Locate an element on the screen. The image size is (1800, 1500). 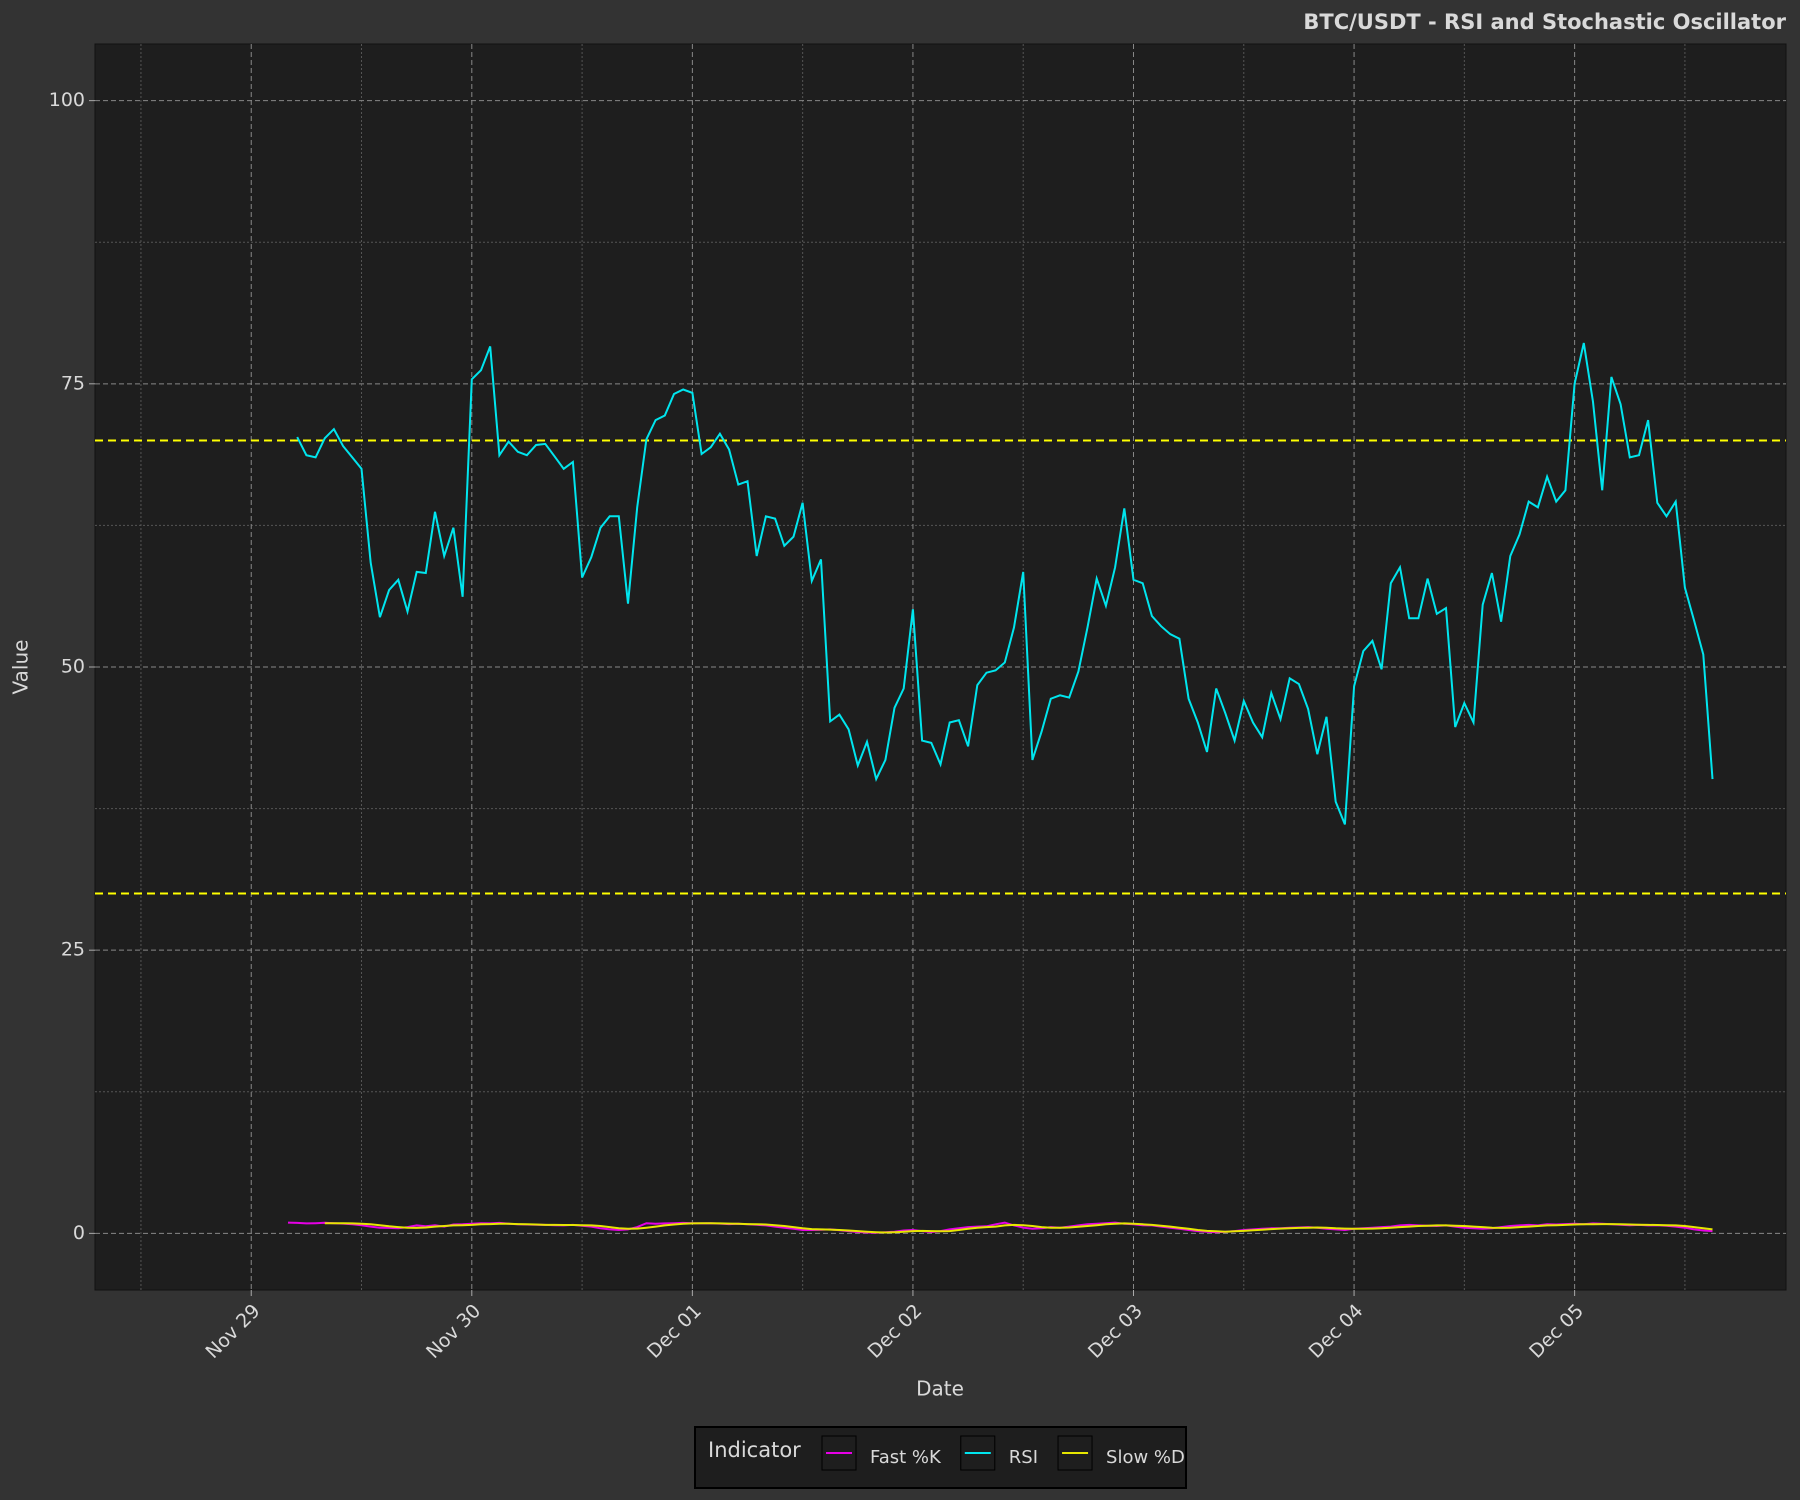
y-tick-label: 25 is located at coordinates (73, 950).